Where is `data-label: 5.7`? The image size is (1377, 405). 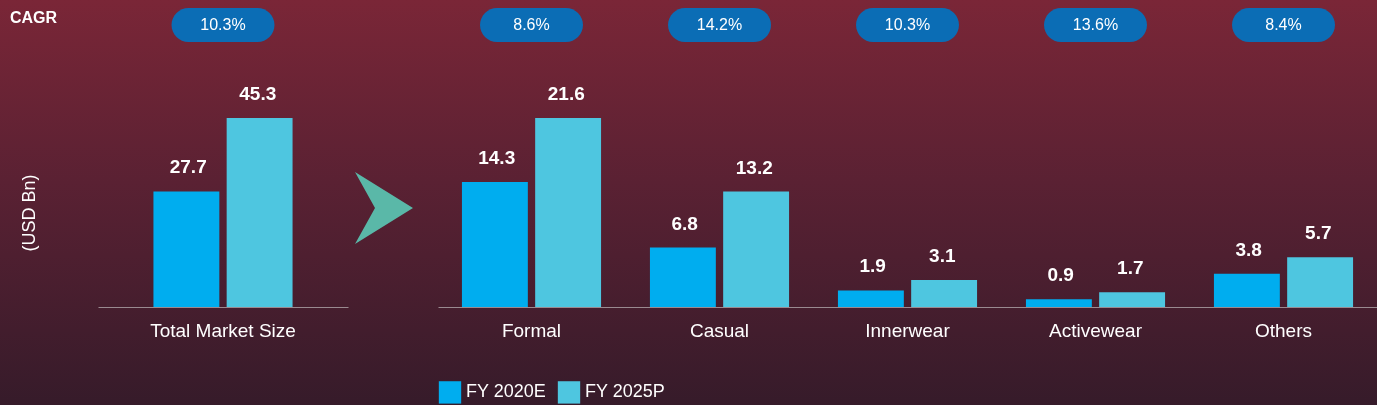 data-label: 5.7 is located at coordinates (1318, 233).